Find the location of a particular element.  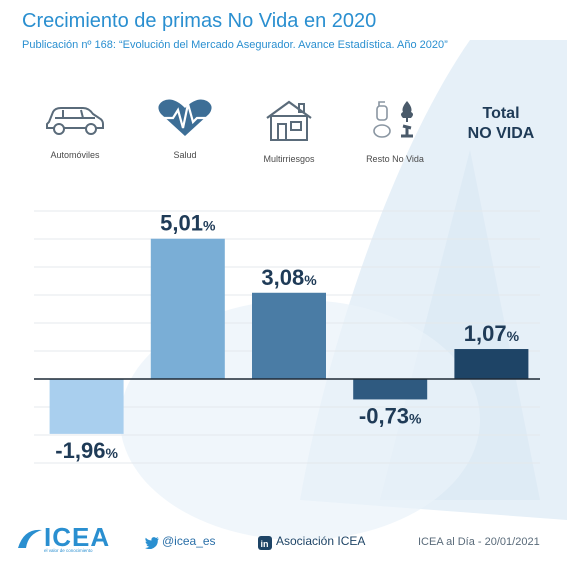

icea-logo-icon is located at coordinates (30, 538).